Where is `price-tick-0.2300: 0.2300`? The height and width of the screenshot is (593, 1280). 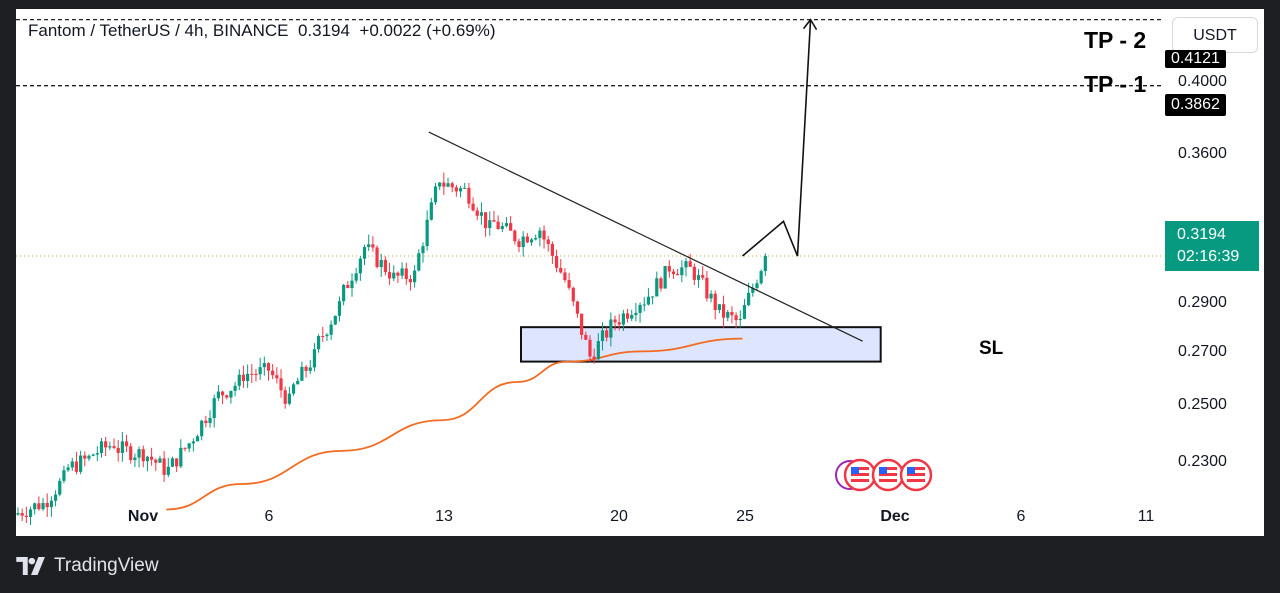
price-tick-0.2300: 0.2300 is located at coordinates (1202, 461).